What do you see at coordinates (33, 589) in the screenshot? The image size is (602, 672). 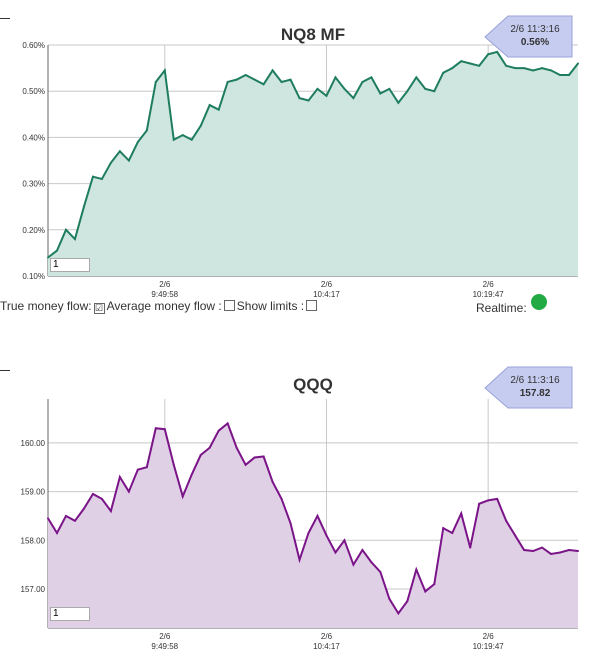 I see `y-tick-label: 157.00` at bounding box center [33, 589].